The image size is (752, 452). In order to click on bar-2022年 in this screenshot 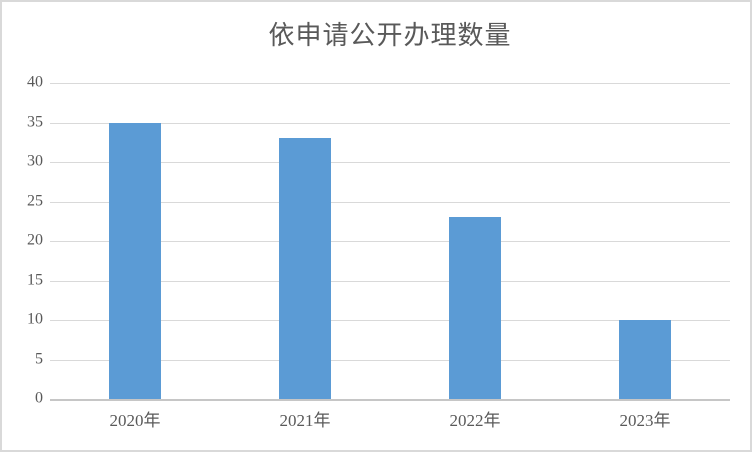, I will do `click(475, 308)`.